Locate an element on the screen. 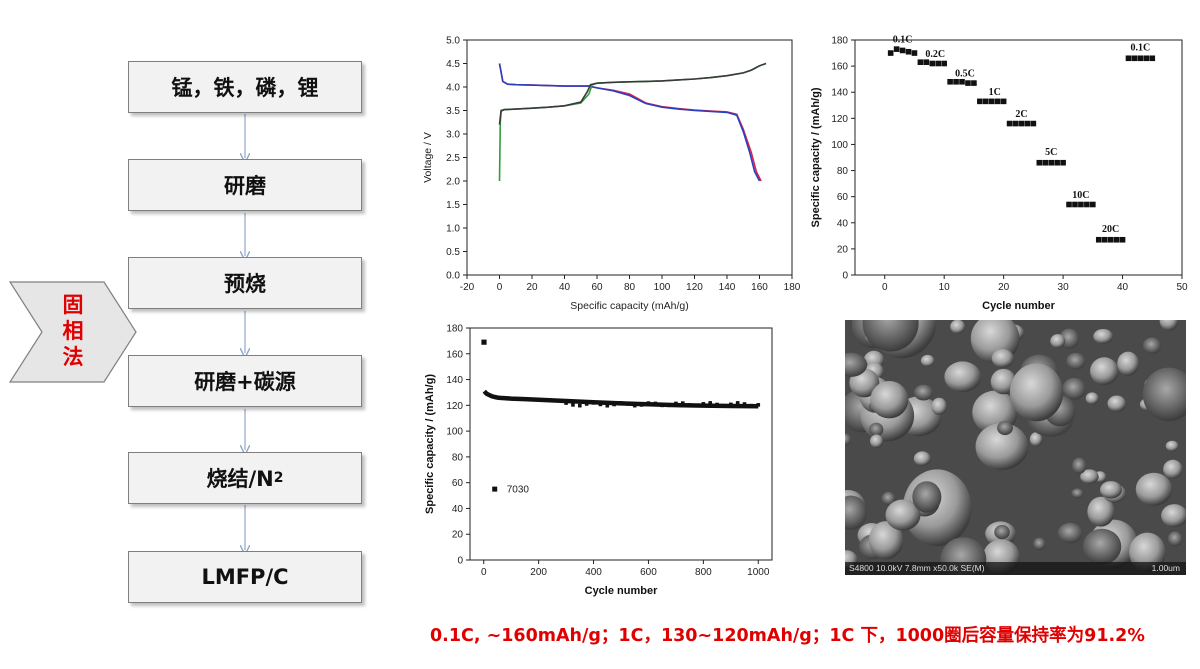 The image size is (1200, 669). y-tick-label: 140 is located at coordinates (454, 380).